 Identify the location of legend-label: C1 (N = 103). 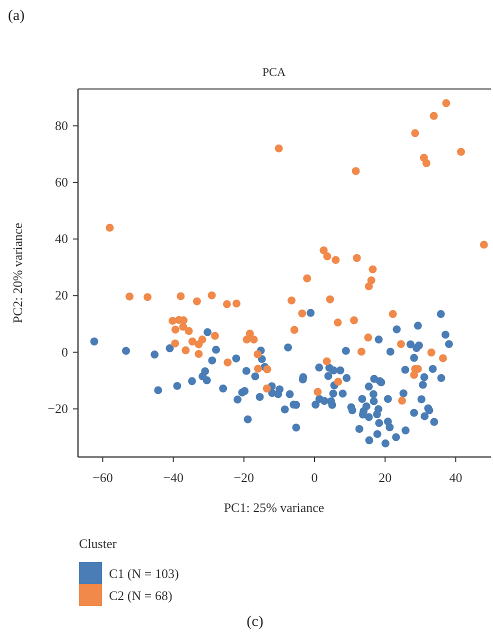
(144, 573).